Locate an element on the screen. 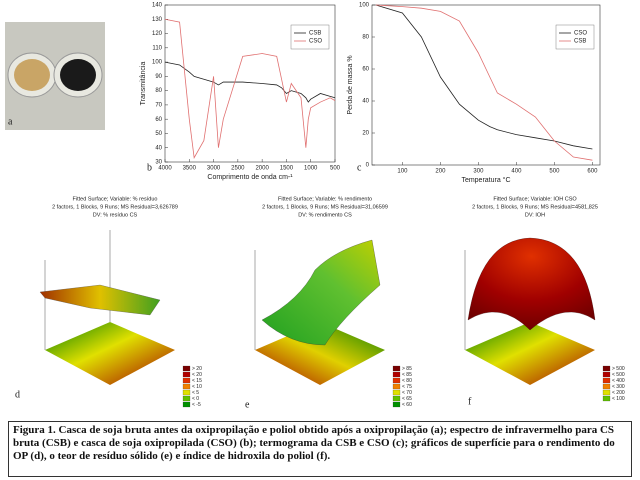 This screenshot has height=480, width=640. y-tick-label: 110 is located at coordinates (157, 48).